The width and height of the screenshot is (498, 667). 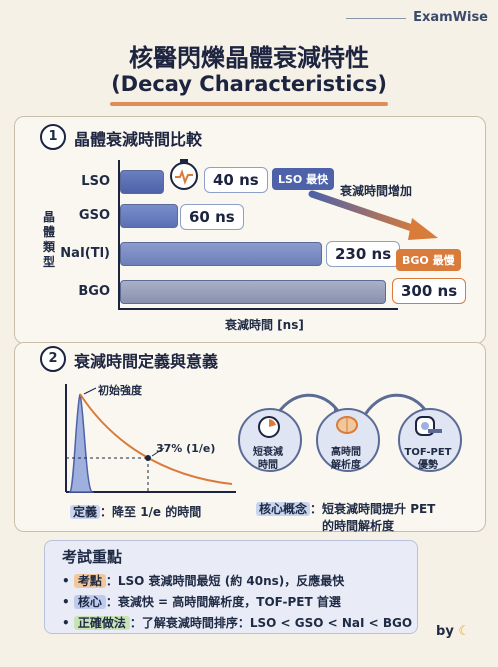 I want to click on y-axis, so click(x=119, y=235).